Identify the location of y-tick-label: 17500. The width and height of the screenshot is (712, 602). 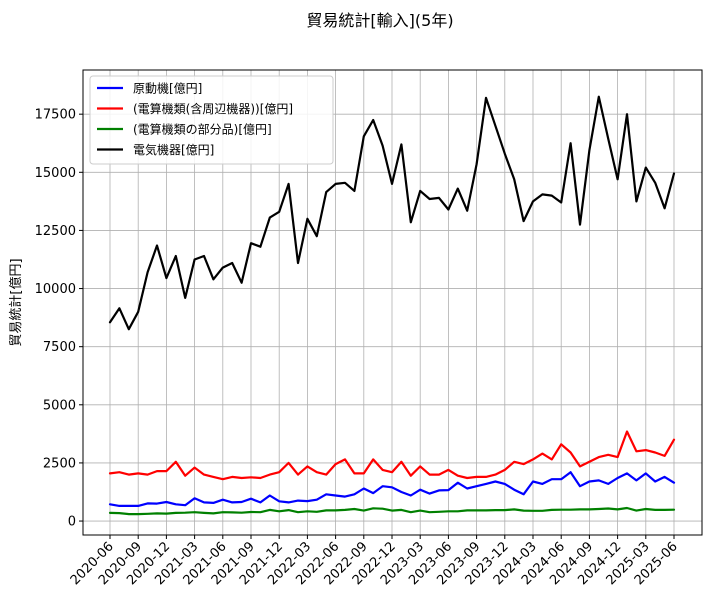
(55, 115).